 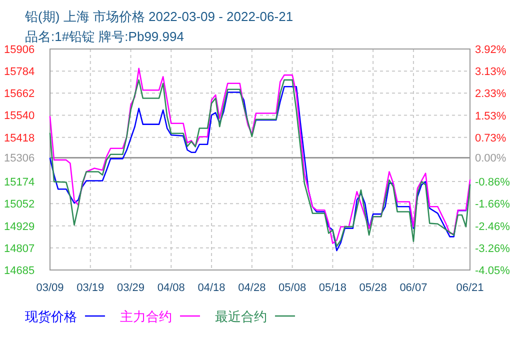 I want to click on y2-tick-label: -1.66%, so click(x=492, y=204).